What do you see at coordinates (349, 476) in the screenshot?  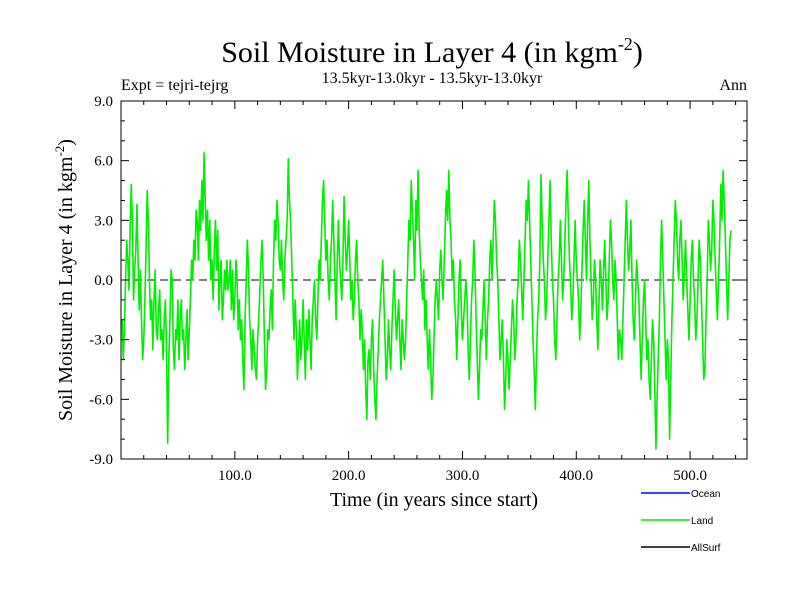 I see `x-tick-label: 200.0` at bounding box center [349, 476].